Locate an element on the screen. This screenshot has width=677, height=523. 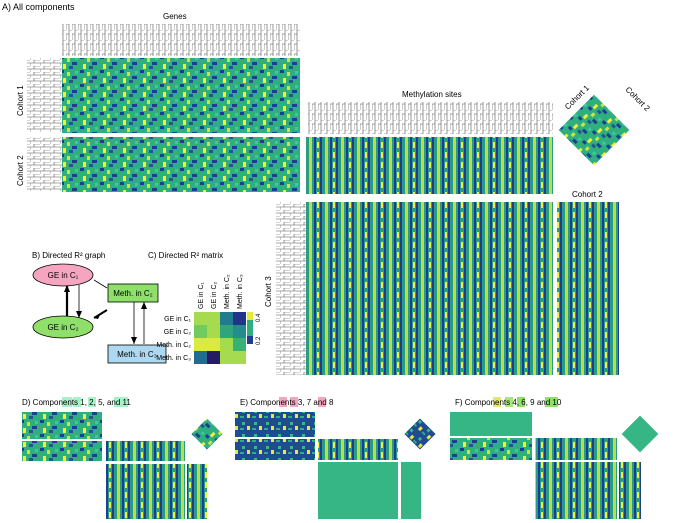
panel-c-title: C) Directed R² matrix is located at coordinates (185, 255).